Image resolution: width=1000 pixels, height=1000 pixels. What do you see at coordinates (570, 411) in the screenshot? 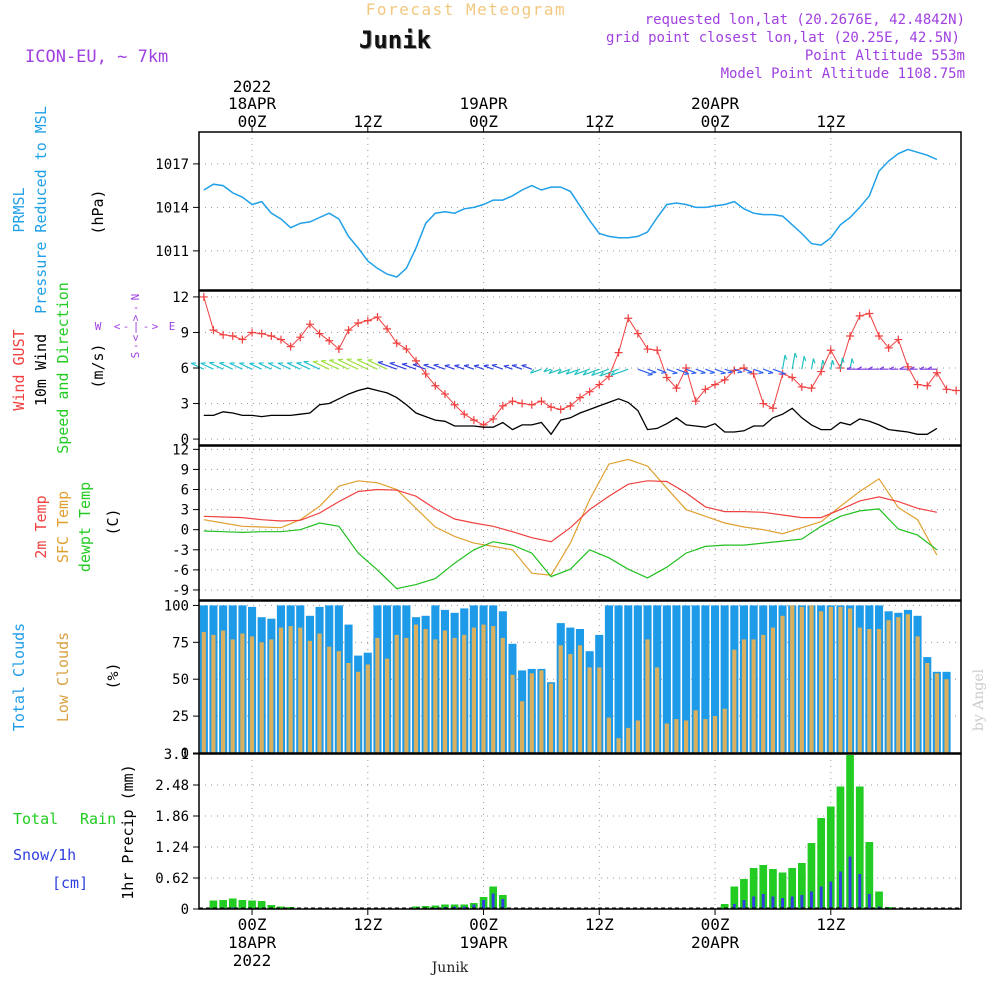
I see `wind-speed-line` at bounding box center [570, 411].